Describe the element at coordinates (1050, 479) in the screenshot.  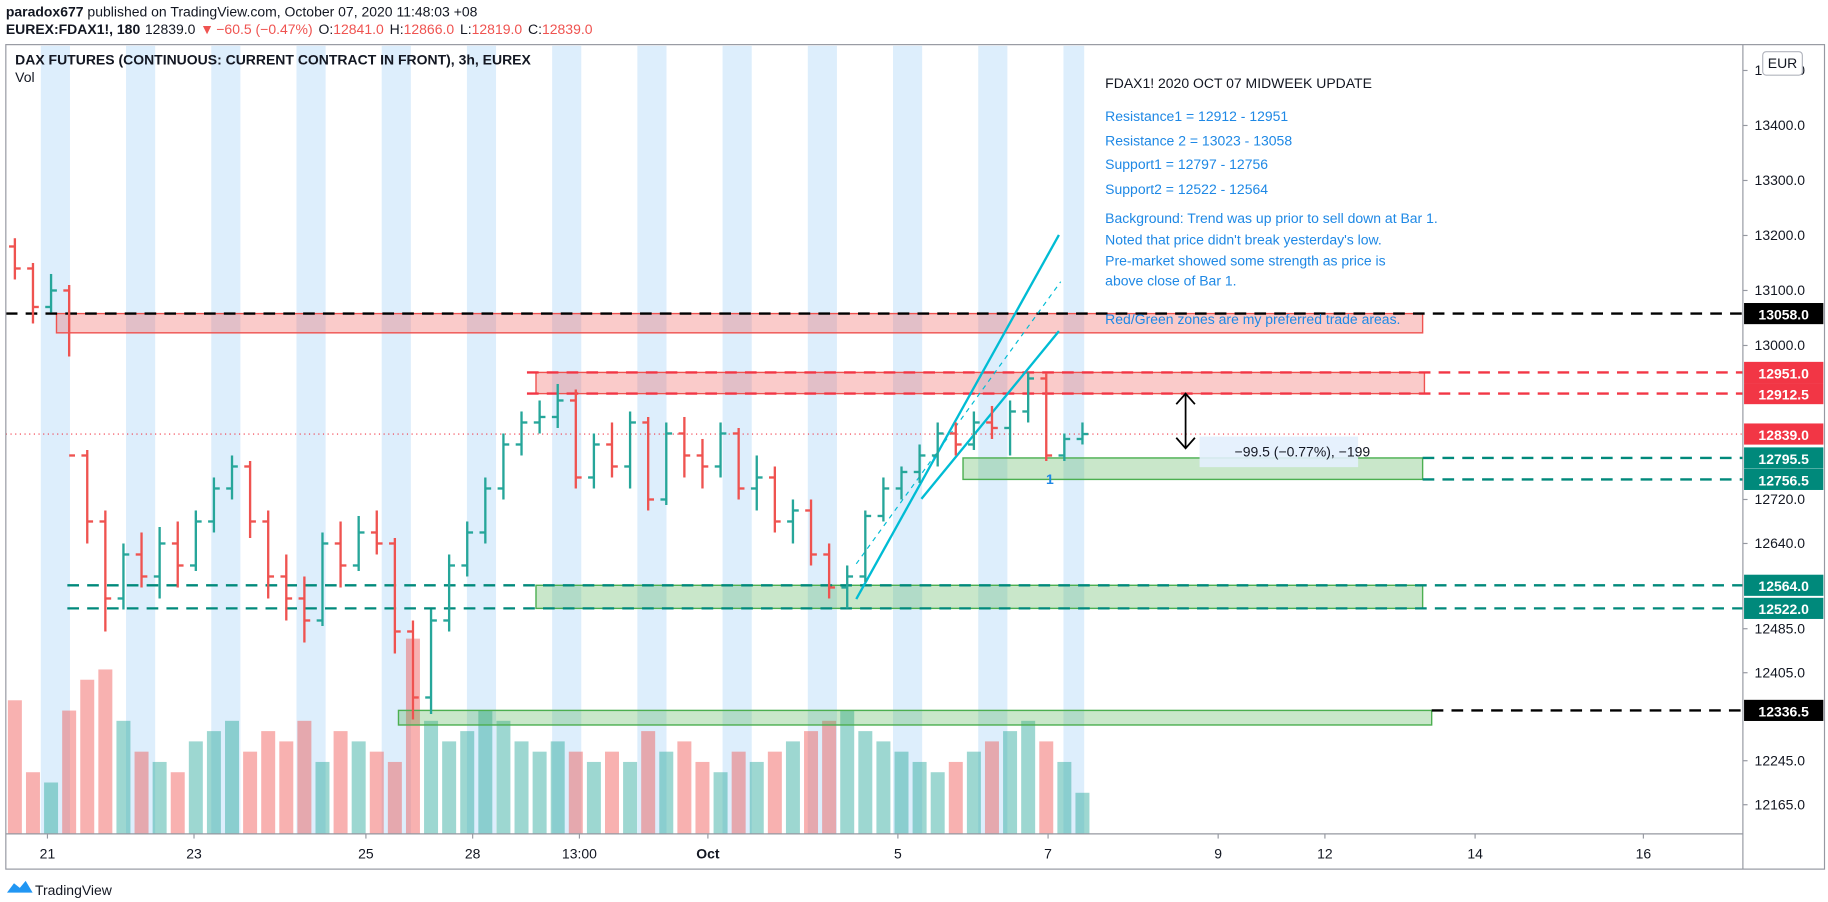
I see `bar-label: 1` at that location.